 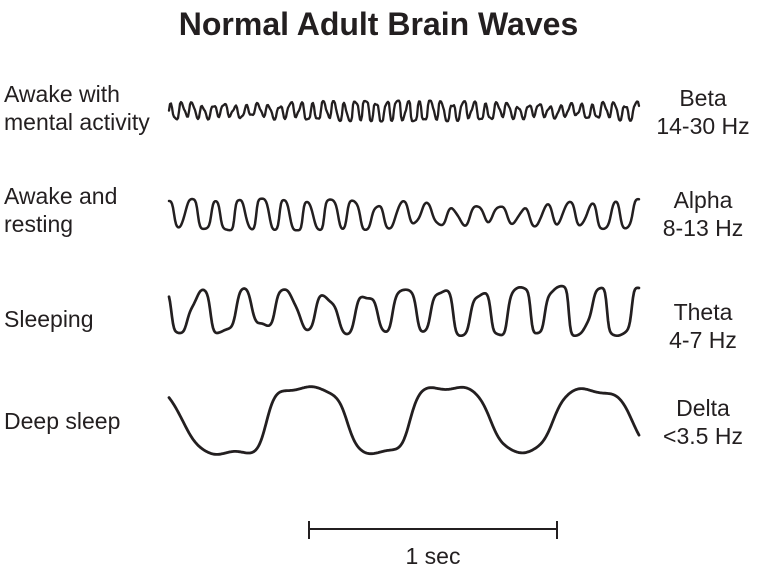 What do you see at coordinates (77, 108) in the screenshot?
I see `state-label-awake-mental-activity: Awake with mental activity` at bounding box center [77, 108].